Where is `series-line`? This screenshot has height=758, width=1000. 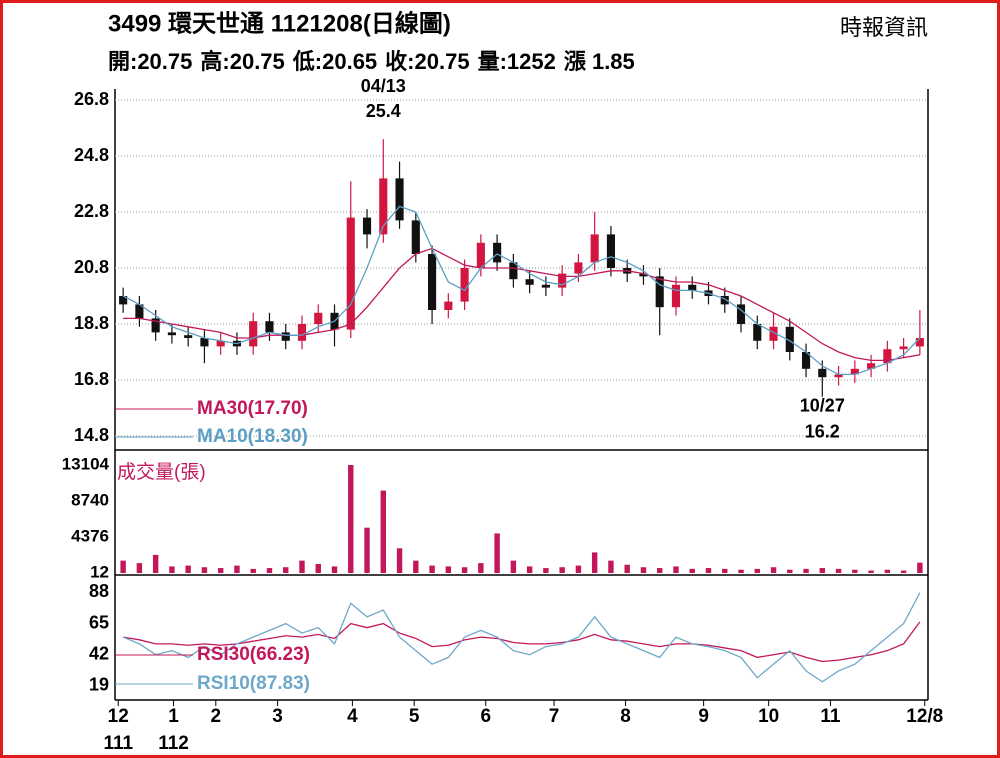
series-line is located at coordinates (521, 304).